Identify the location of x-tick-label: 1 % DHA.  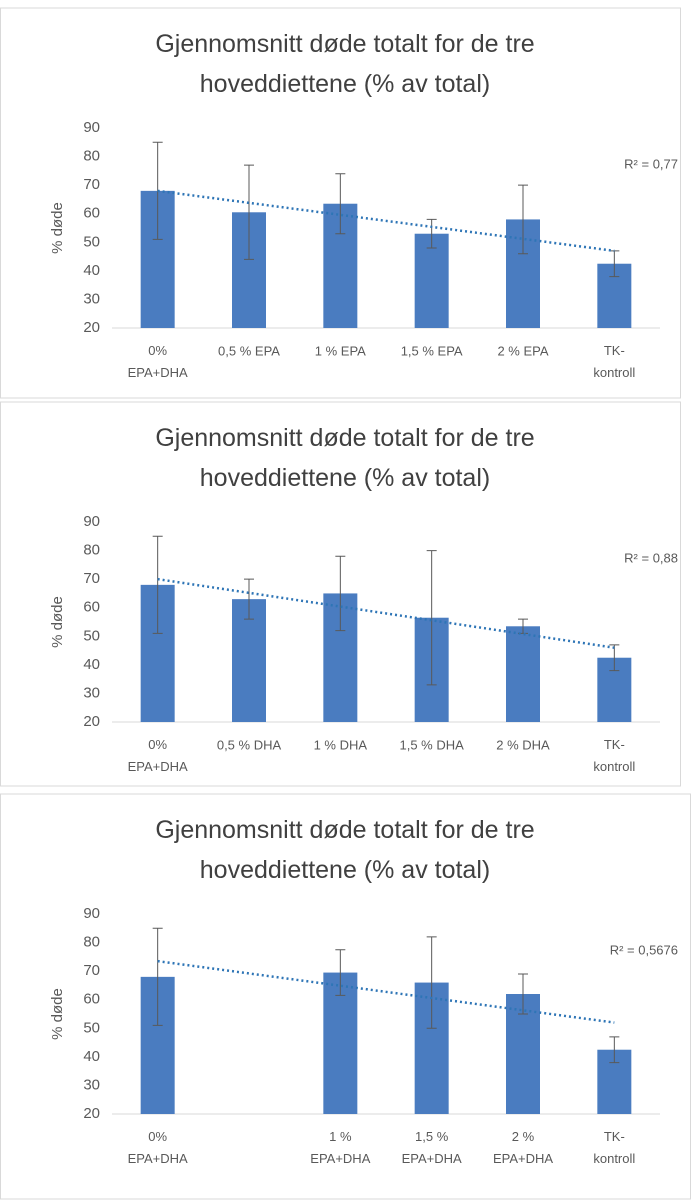
(341, 744).